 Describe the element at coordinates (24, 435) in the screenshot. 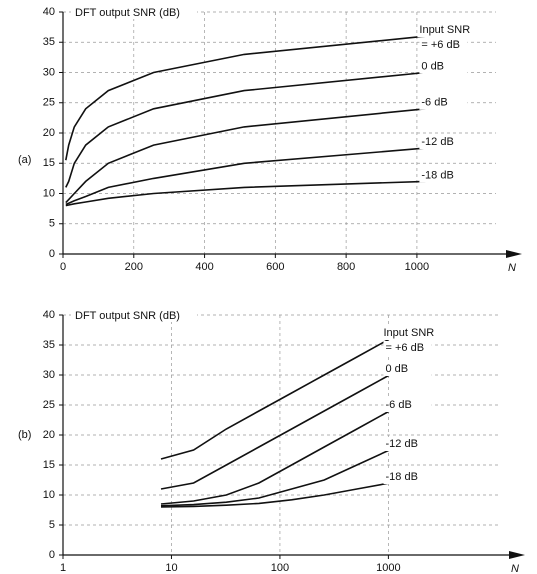

I see `panel-label: (b)` at that location.